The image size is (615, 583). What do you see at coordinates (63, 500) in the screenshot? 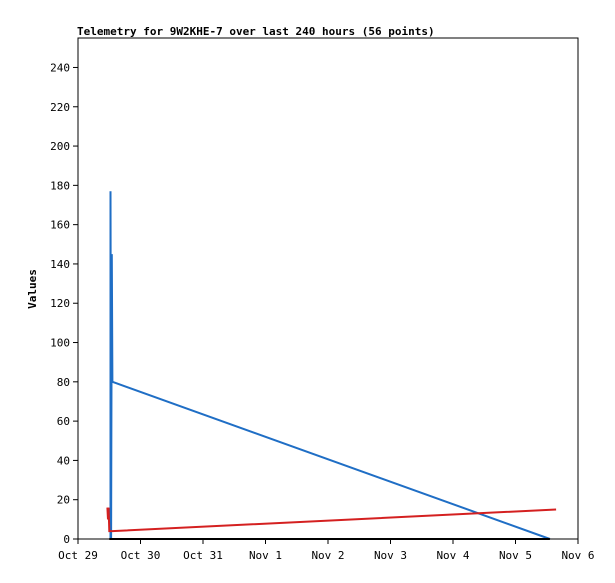
I see `y-tick-label: 20` at bounding box center [63, 500].